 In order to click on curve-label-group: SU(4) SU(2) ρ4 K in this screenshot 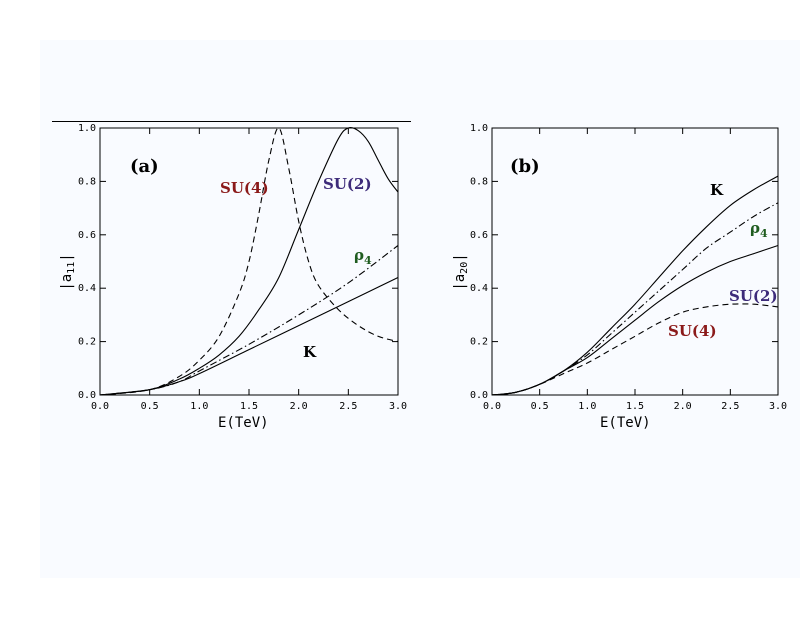, I will do `click(296, 268)`.